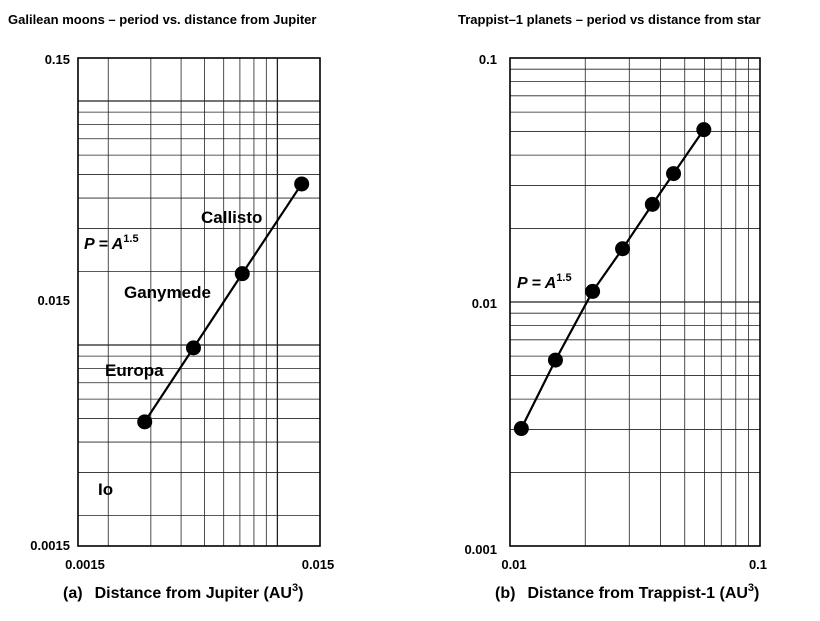 The height and width of the screenshot is (621, 820). What do you see at coordinates (167, 292) in the screenshot?
I see `point-label-ganymede: Ganymede` at bounding box center [167, 292].